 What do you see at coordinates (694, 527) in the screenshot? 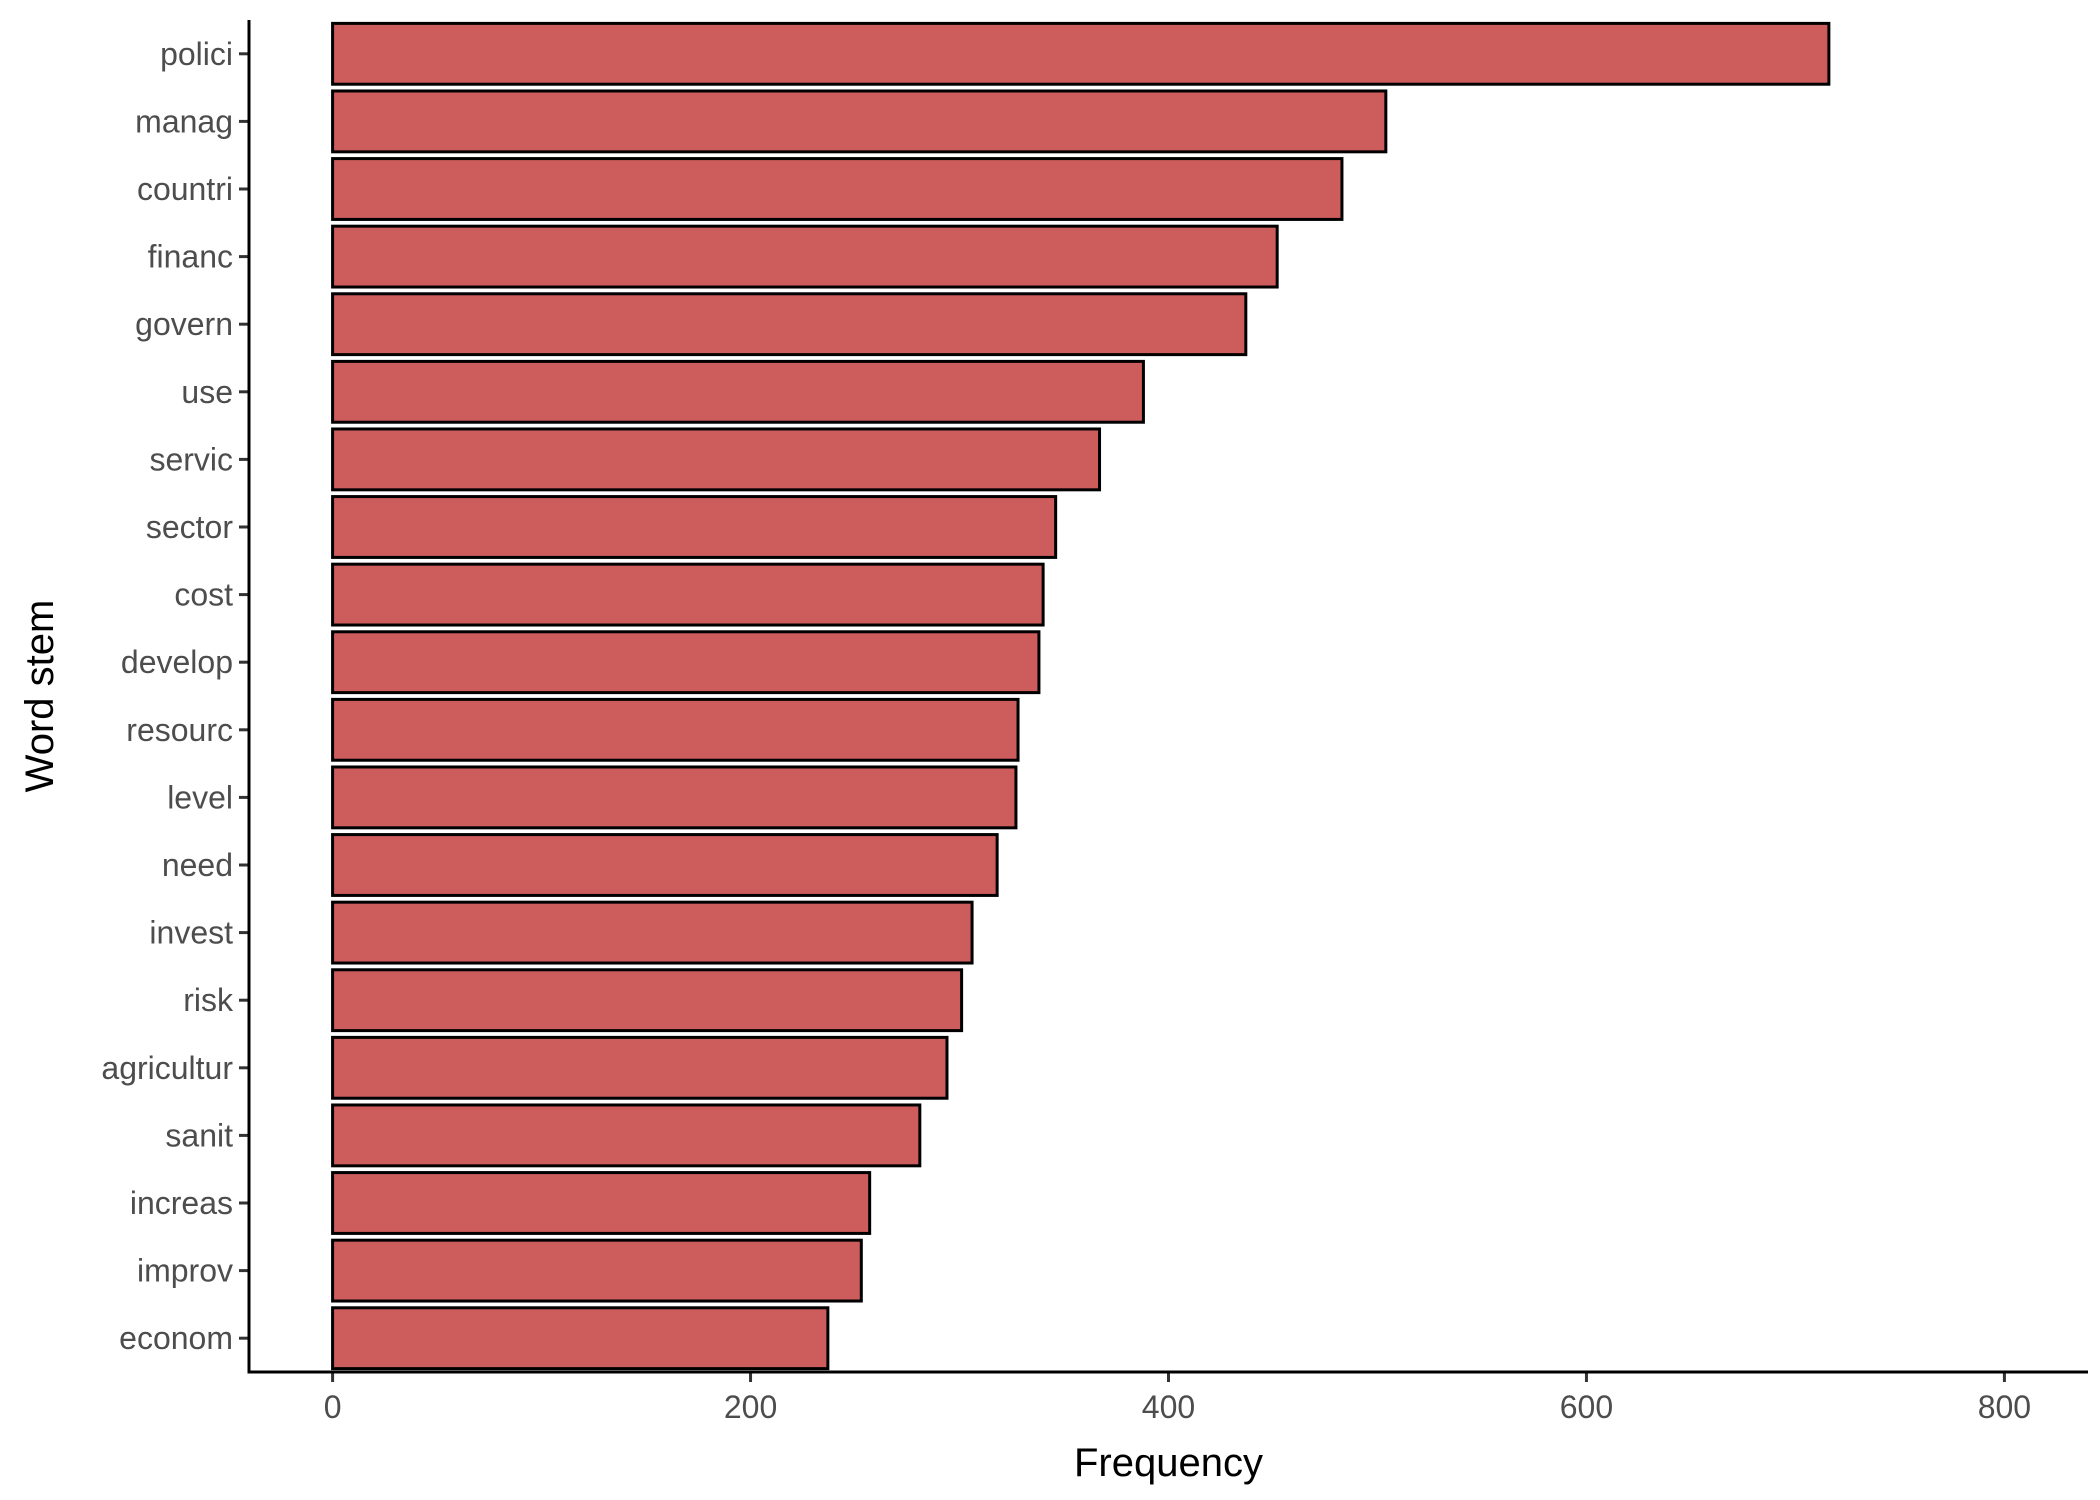
I see `bar-sector` at bounding box center [694, 527].